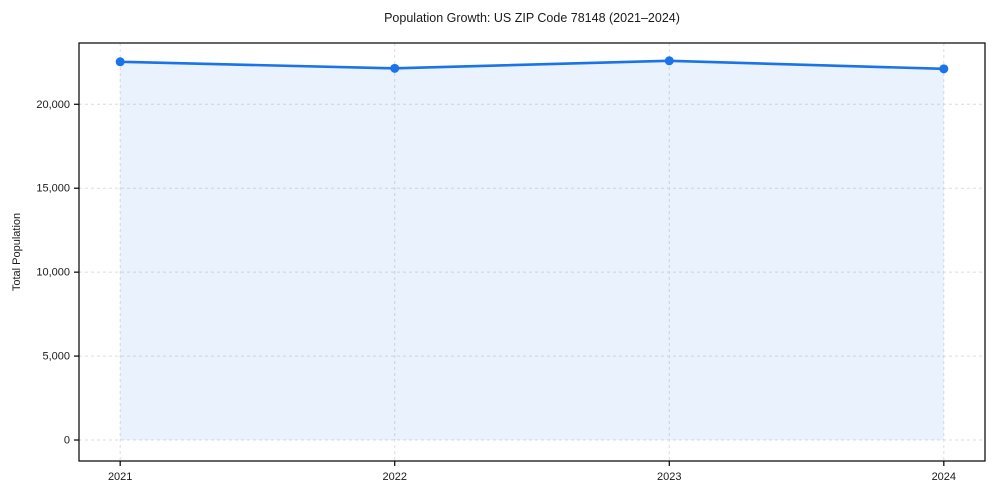  Describe the element at coordinates (53, 189) in the screenshot. I see `y-tick-label: 15,000` at that location.